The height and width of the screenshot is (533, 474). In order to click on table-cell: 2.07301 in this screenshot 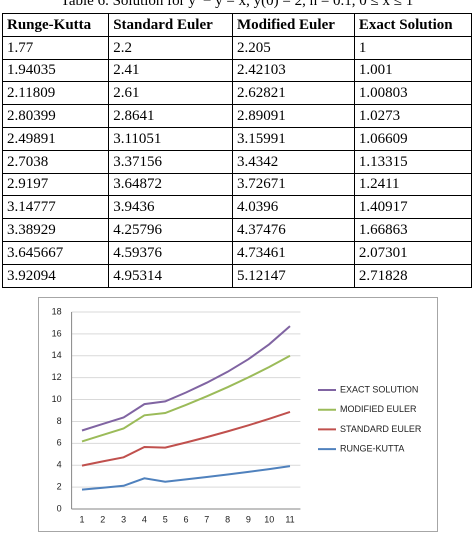, I will do `click(413, 252)`.